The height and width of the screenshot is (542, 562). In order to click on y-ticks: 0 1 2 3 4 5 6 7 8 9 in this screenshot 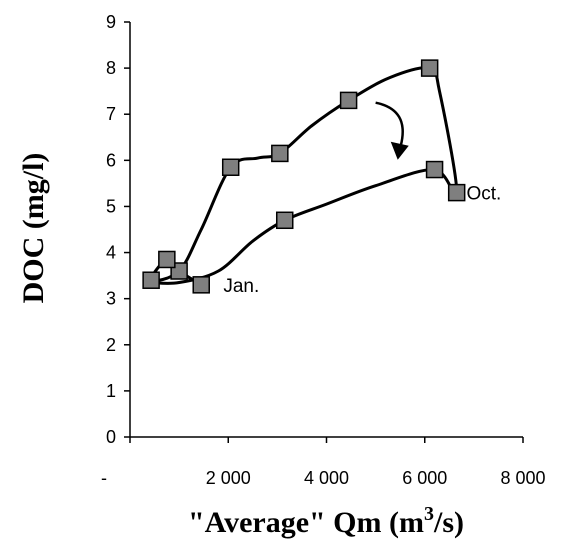, I will do `click(118, 229)`.